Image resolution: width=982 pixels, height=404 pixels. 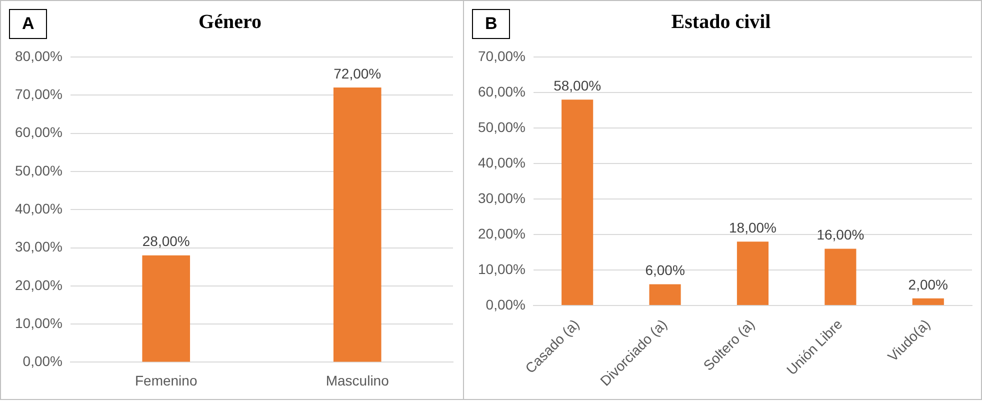 I want to click on y-tick-label: 80,00%, so click(x=38, y=56).